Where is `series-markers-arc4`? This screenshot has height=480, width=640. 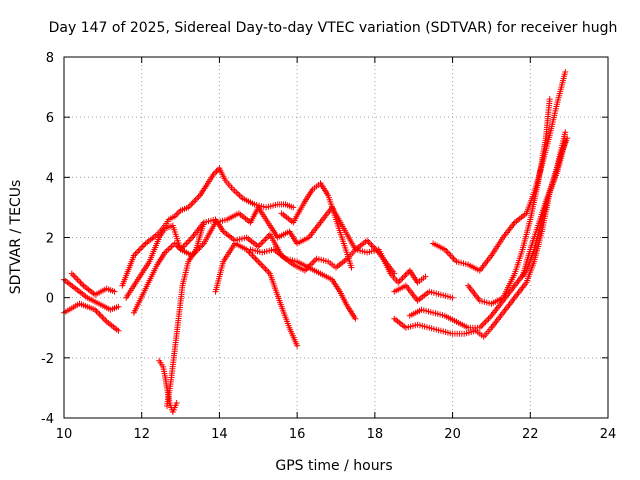
series-markers-arc4 is located at coordinates (208, 227).